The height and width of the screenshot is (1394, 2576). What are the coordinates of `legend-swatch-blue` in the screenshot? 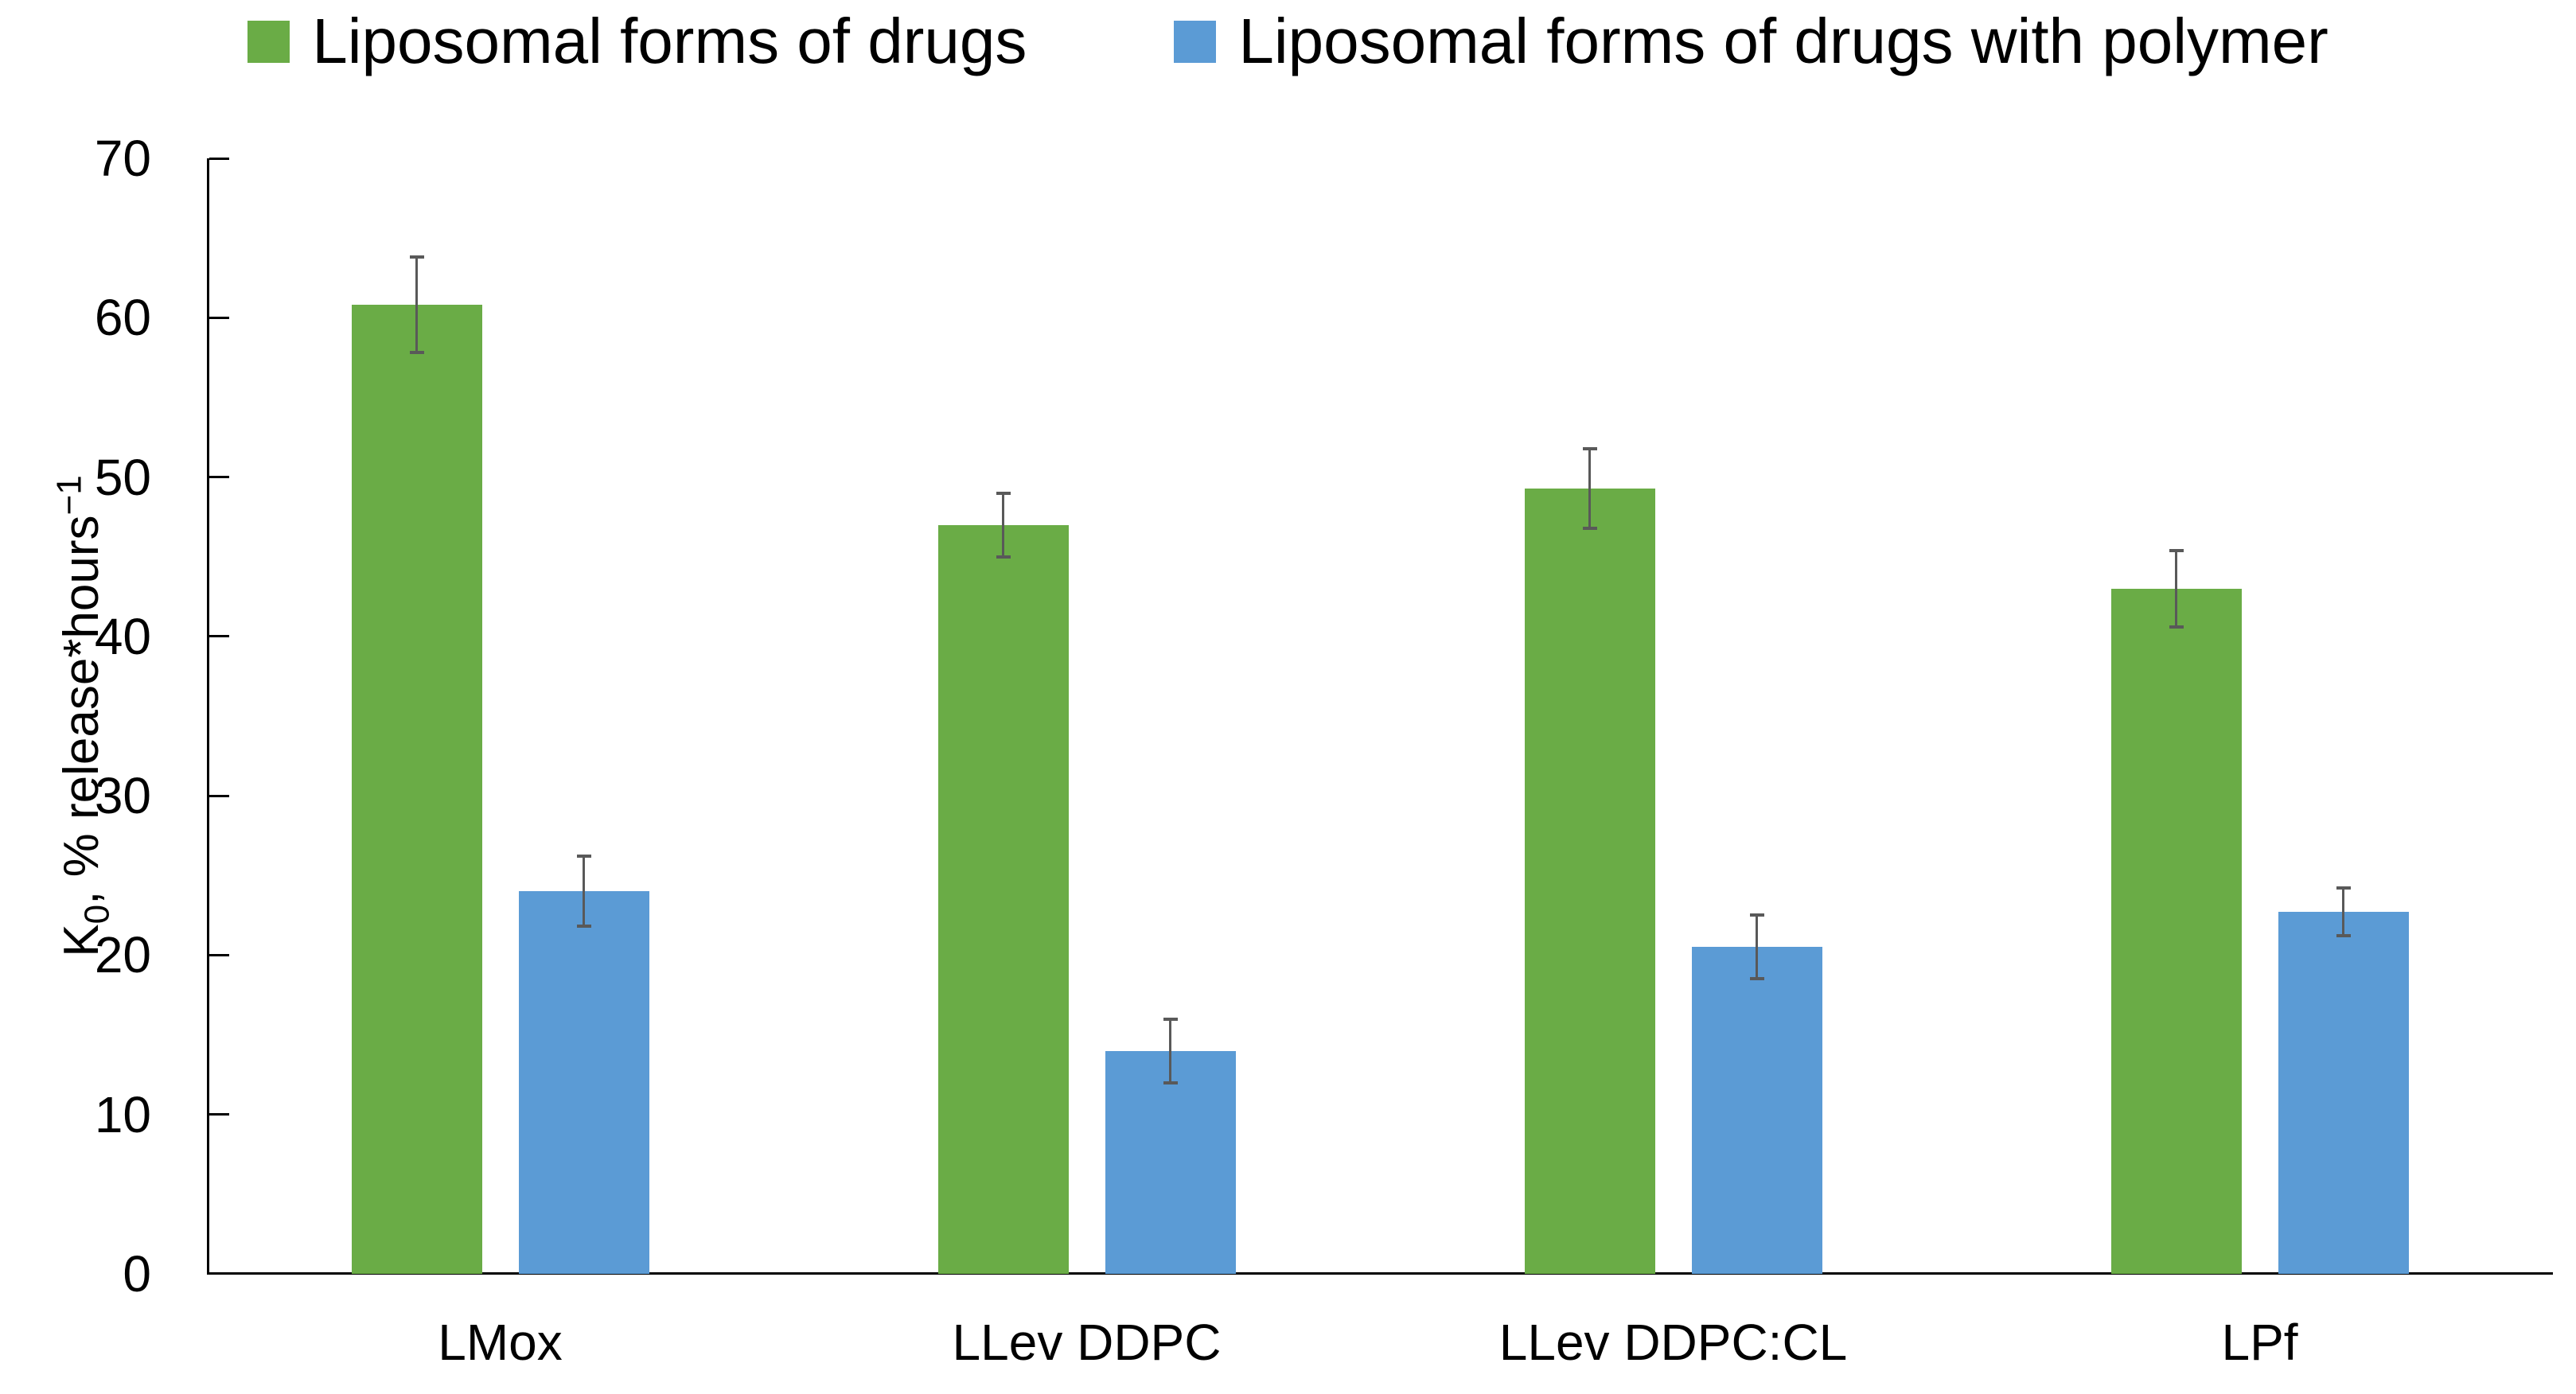 It's located at (1195, 41).